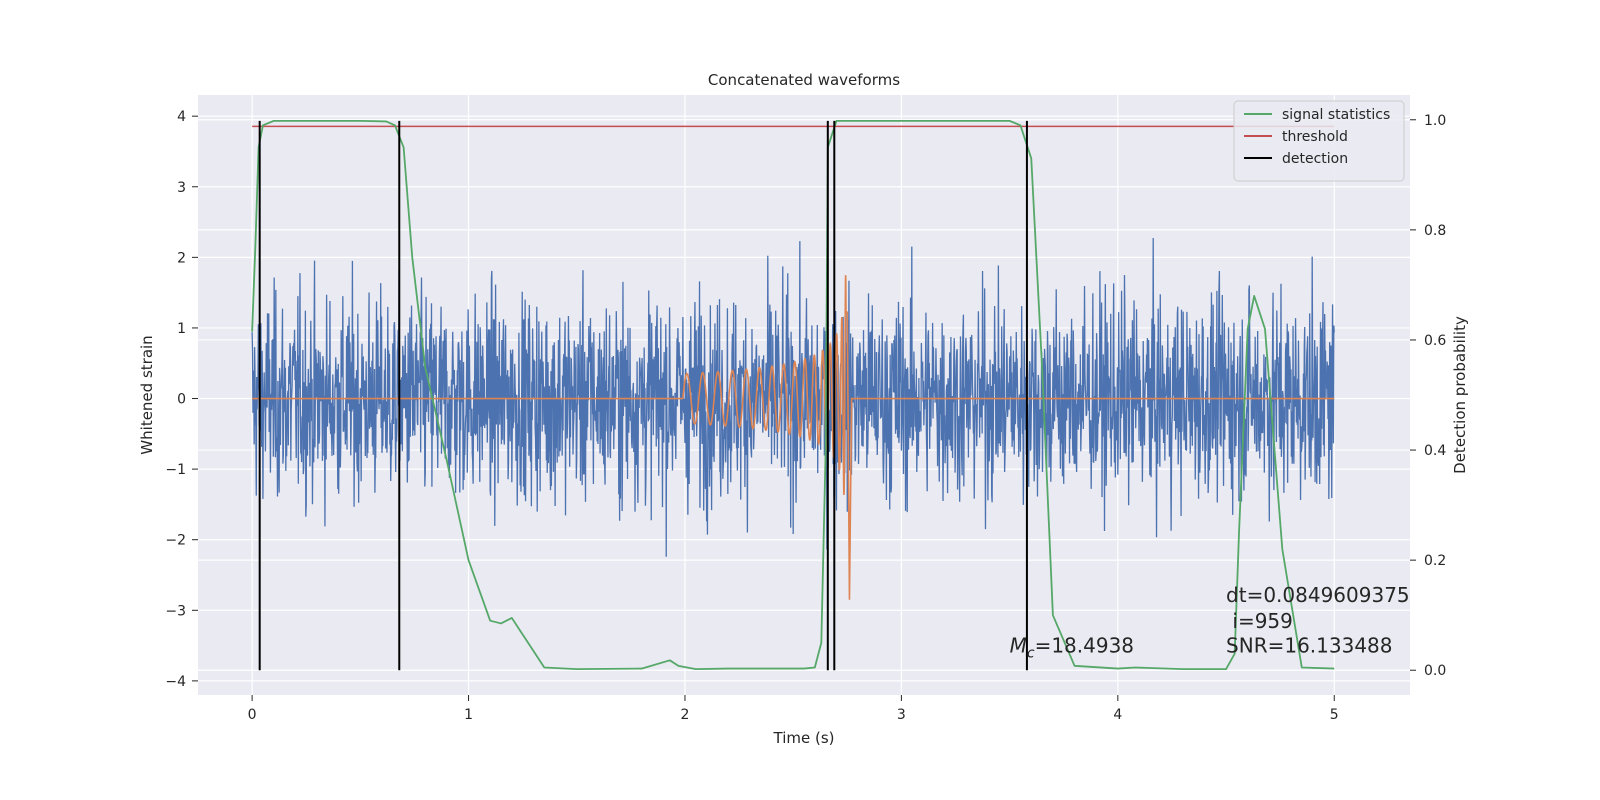 The image size is (1600, 800). Describe the element at coordinates (1435, 121) in the screenshot. I see `y2-tick-label: 1.0` at that location.